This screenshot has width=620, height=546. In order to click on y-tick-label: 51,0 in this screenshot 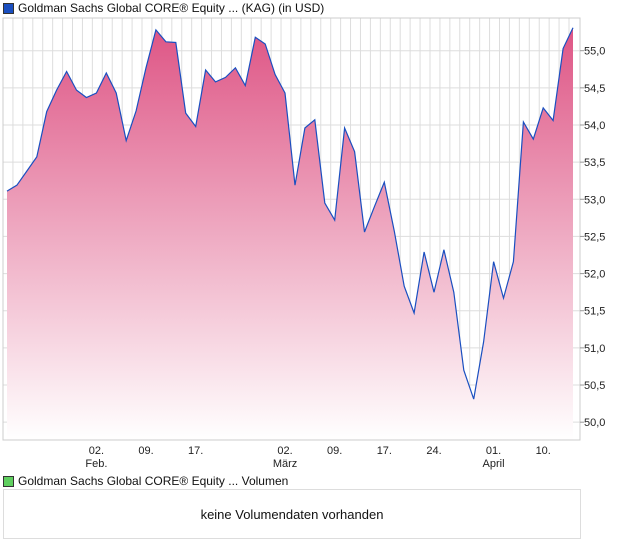, I will do `click(594, 349)`.